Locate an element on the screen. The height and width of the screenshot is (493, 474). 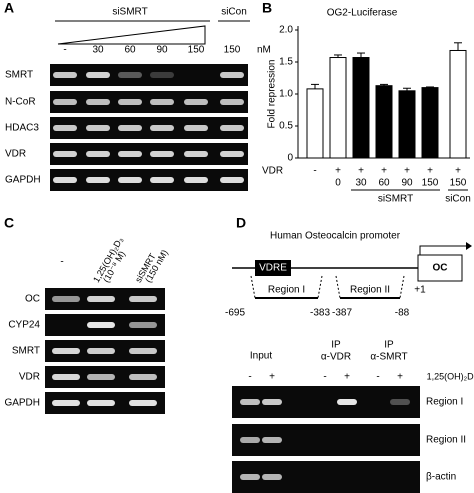
x-tick-label: 30 is located at coordinates (361, 183).